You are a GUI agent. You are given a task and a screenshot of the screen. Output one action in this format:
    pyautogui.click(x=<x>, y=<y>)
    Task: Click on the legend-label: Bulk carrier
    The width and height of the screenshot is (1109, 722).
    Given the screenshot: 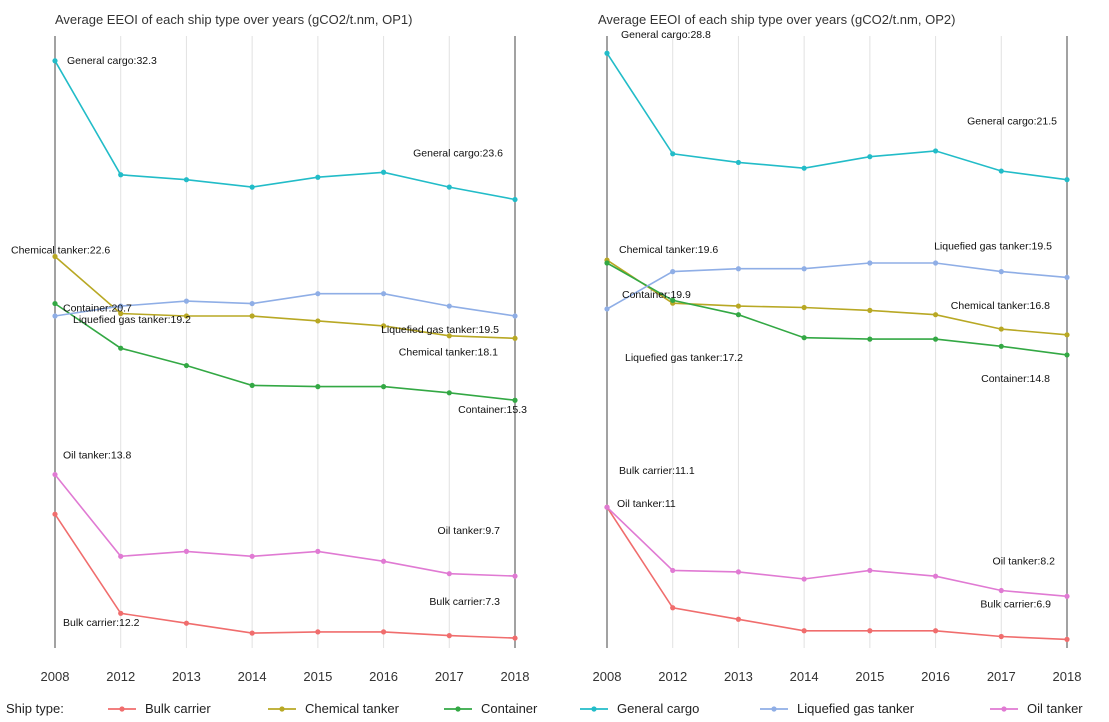 What is the action you would take?
    pyautogui.click(x=178, y=708)
    